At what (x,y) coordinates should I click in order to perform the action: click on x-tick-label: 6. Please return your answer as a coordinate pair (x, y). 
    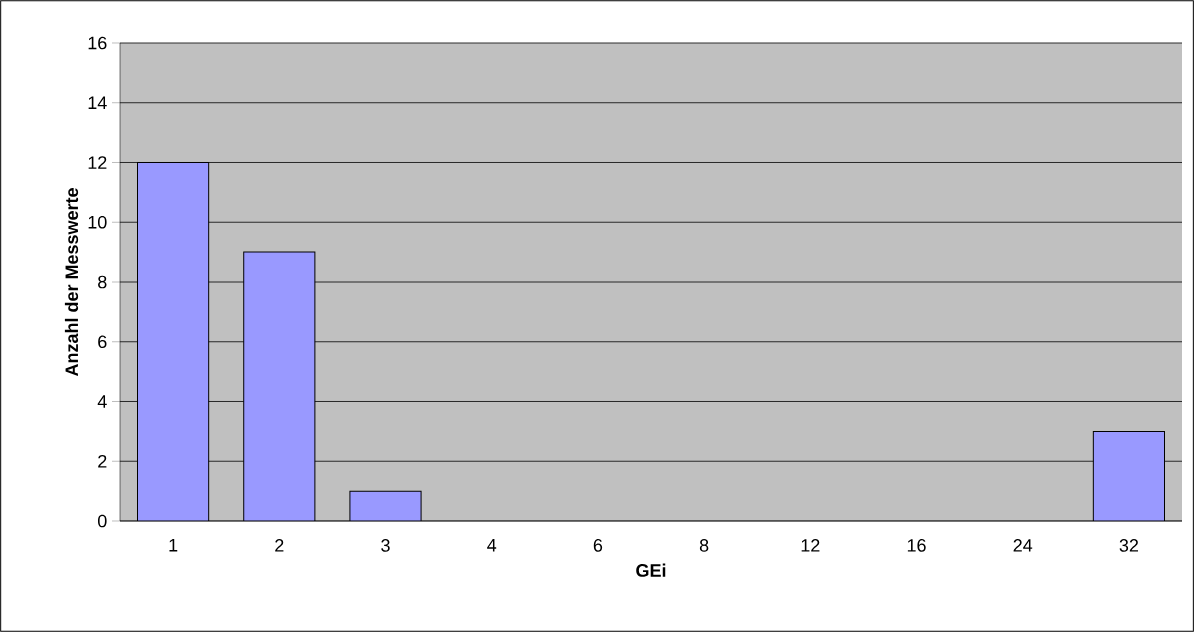
    Looking at the image, I should click on (598, 545).